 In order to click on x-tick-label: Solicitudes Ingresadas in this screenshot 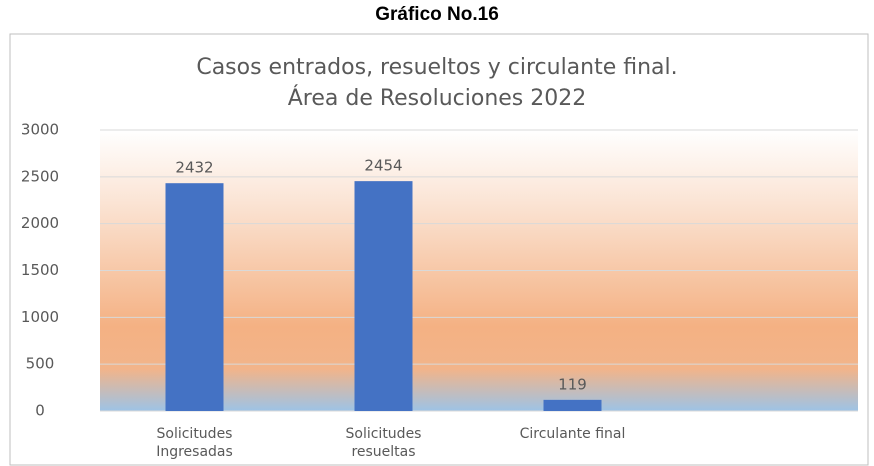, I will do `click(194, 443)`.